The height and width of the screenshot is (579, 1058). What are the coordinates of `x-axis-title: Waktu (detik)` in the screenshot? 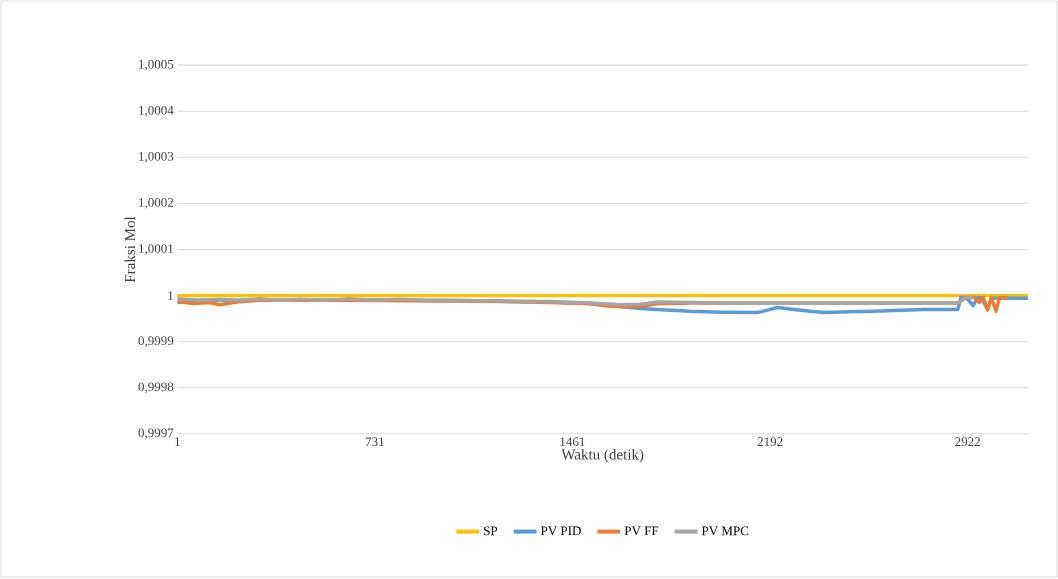 It's located at (602, 456).